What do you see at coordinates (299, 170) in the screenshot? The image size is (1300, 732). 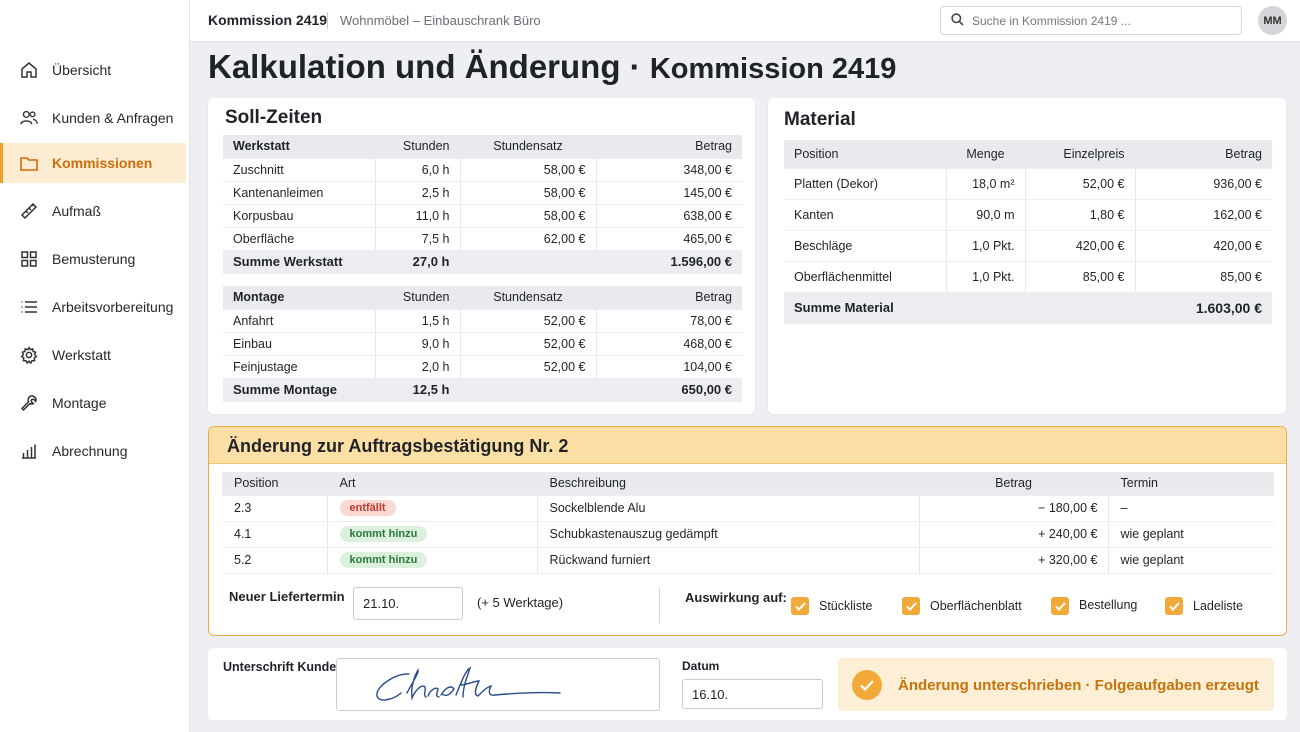 I see `table-cell: Zuschnitt` at bounding box center [299, 170].